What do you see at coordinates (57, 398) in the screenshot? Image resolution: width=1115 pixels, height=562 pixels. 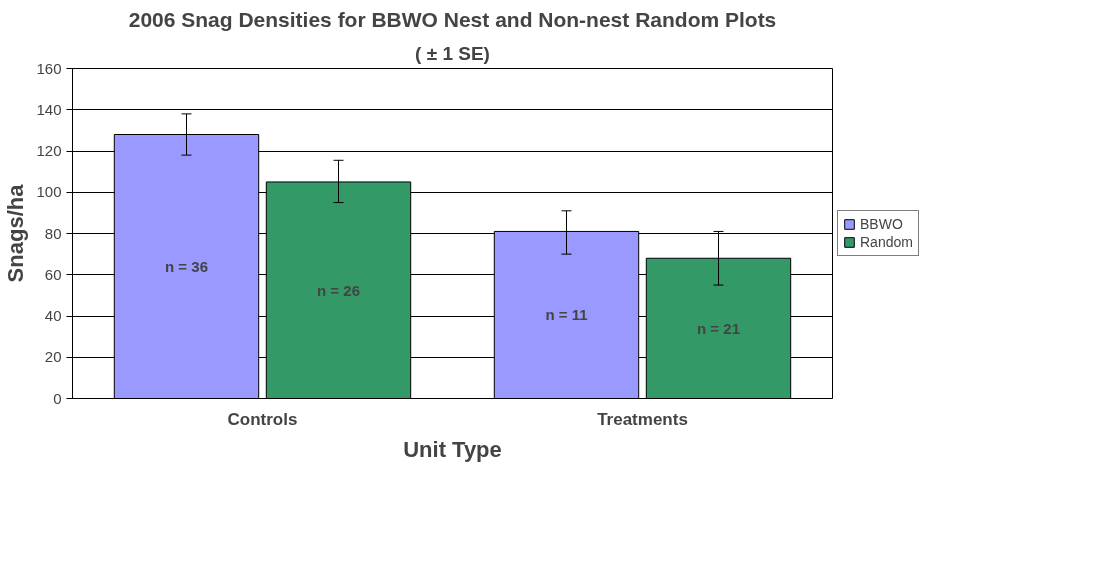 I see `y-tick-label: 0` at bounding box center [57, 398].